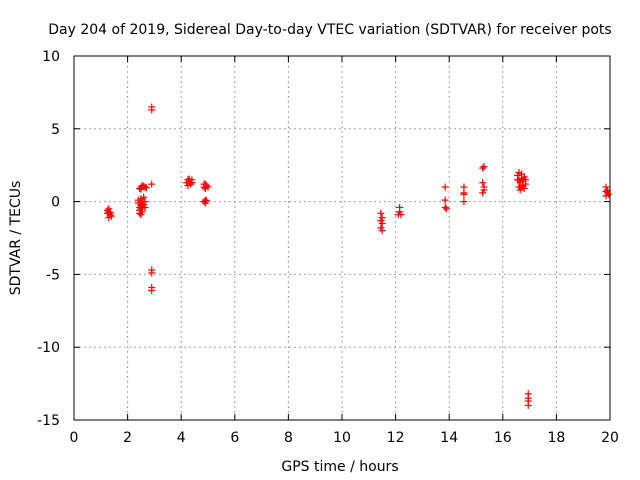  Describe the element at coordinates (342, 438) in the screenshot. I see `x-tick-label: 10` at that location.